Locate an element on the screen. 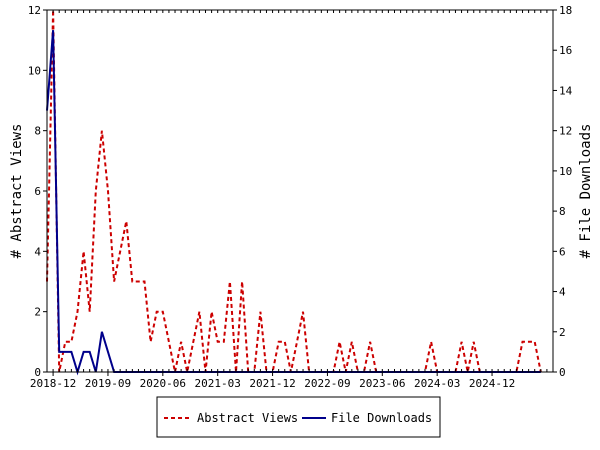 Image resolution: width=600 pixels, height=450 pixels. x-tick-label: 2024-03 is located at coordinates (437, 383).